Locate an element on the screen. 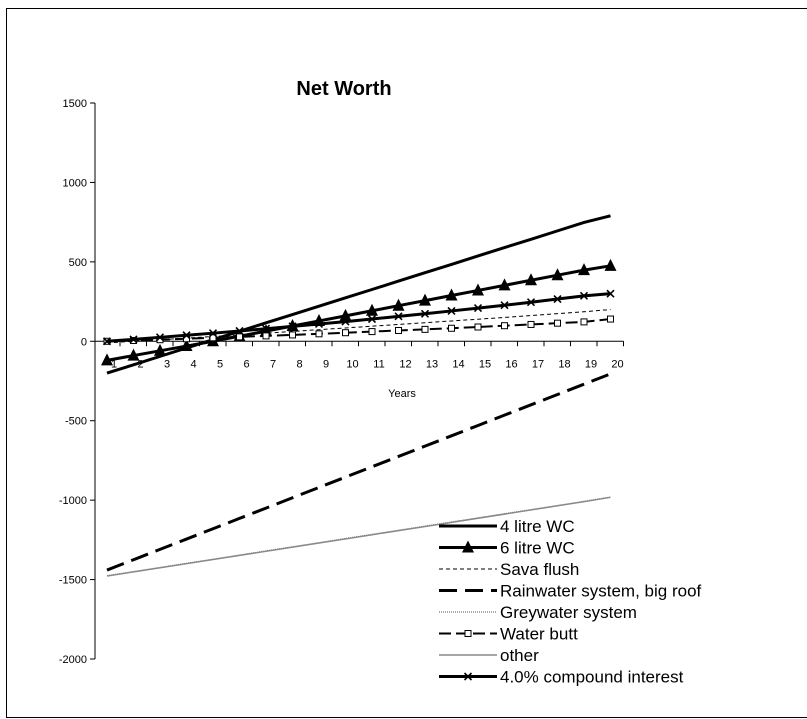  x-tick-label: 13 is located at coordinates (432, 364).